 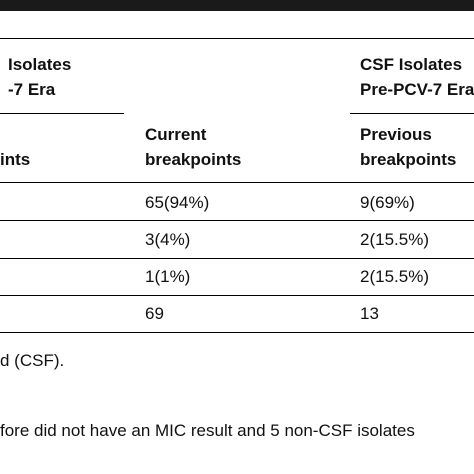 What do you see at coordinates (237, 5) in the screenshot?
I see `top-bar` at bounding box center [237, 5].